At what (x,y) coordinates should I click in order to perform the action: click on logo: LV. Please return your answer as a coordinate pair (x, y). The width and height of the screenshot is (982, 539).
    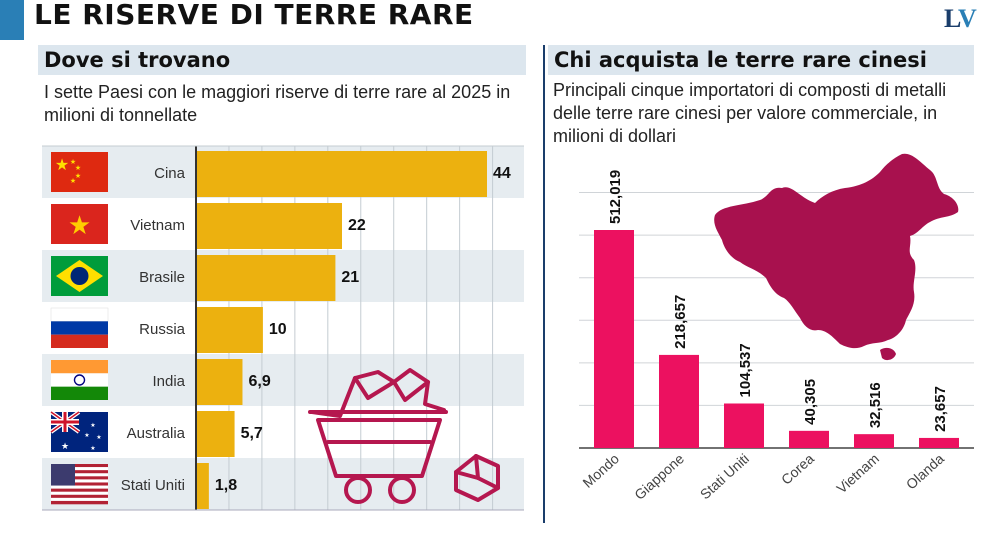
    Looking at the image, I should click on (960, 19).